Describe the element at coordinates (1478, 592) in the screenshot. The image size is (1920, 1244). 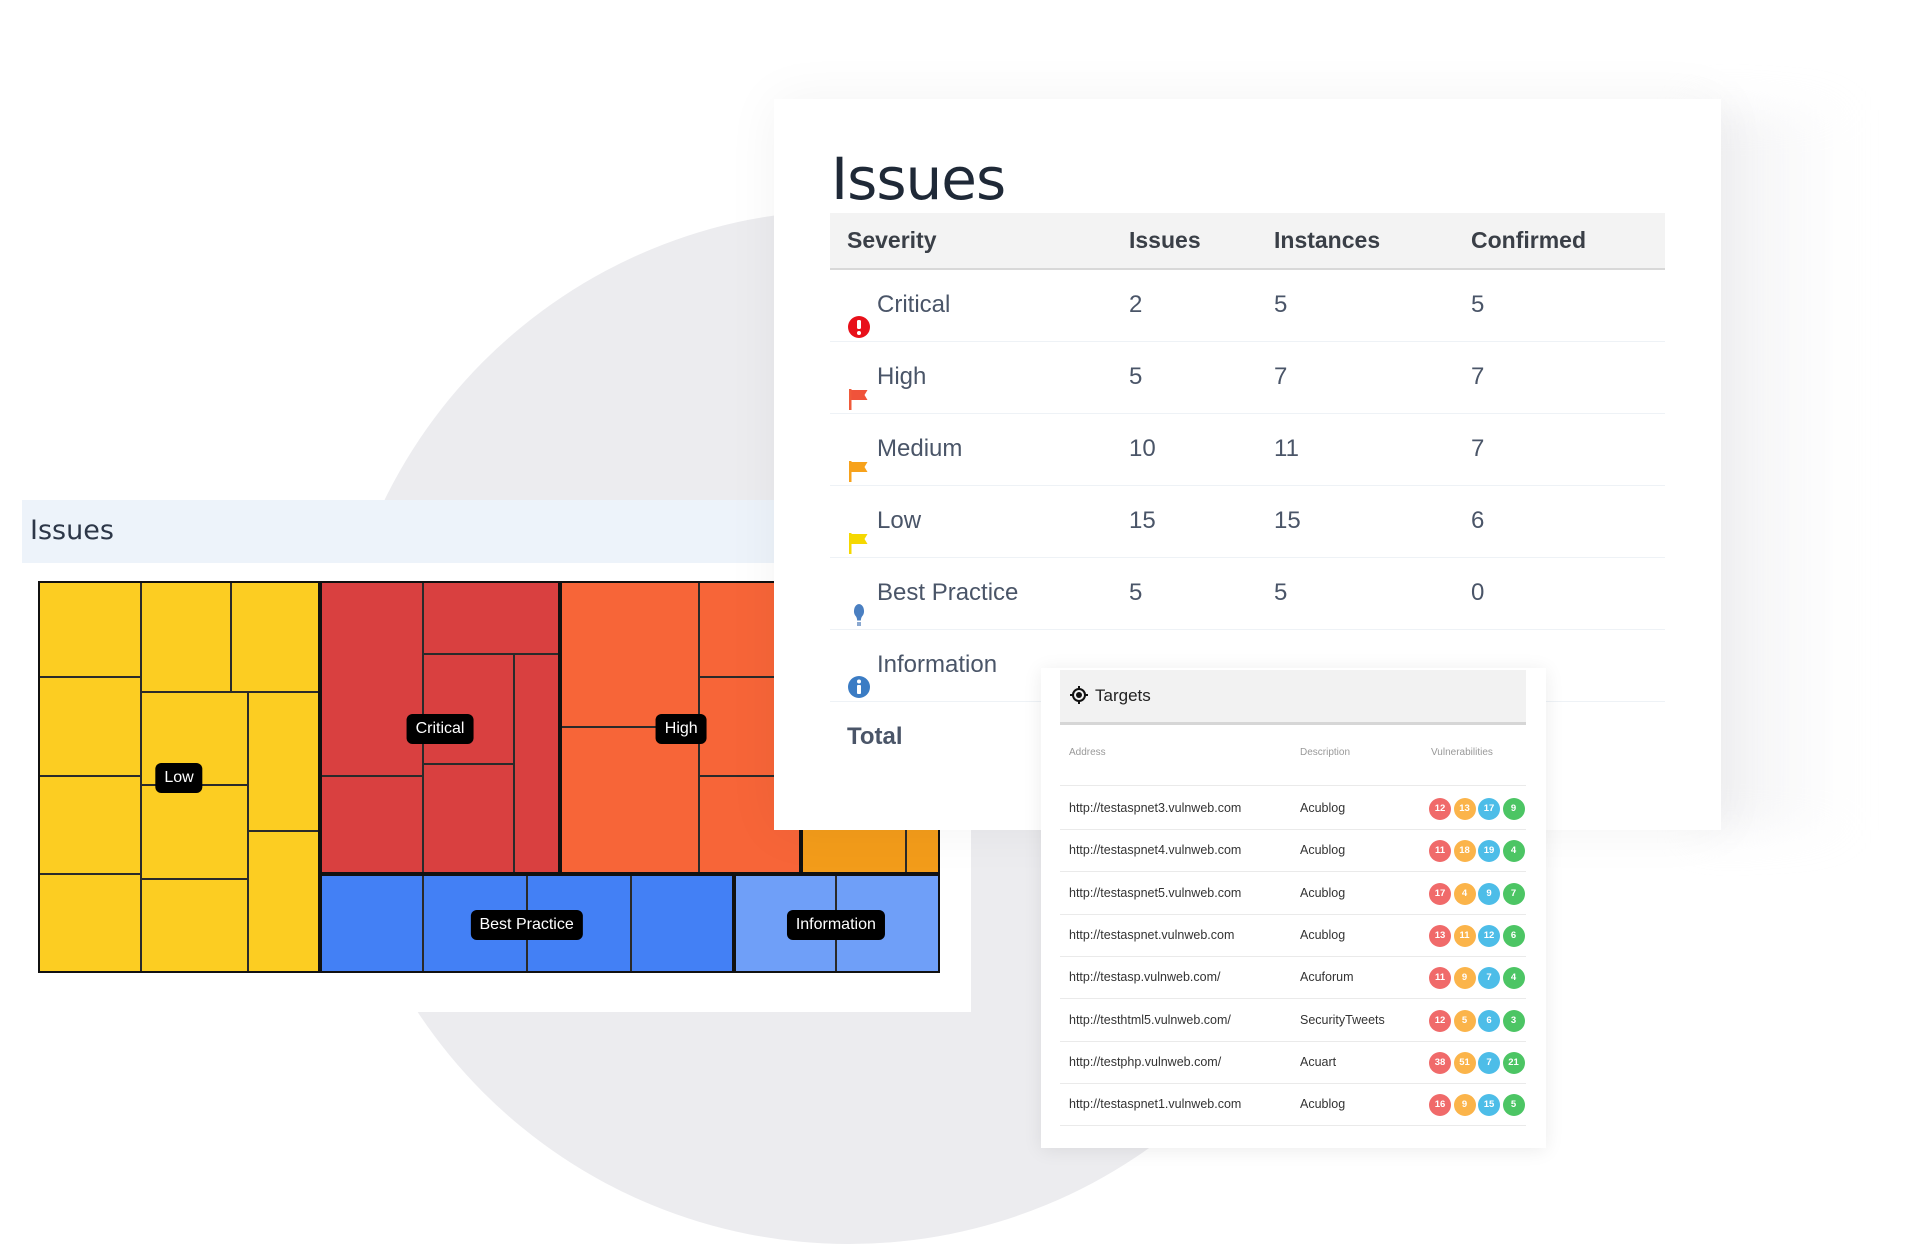
I see `confirmed-count: 0` at that location.